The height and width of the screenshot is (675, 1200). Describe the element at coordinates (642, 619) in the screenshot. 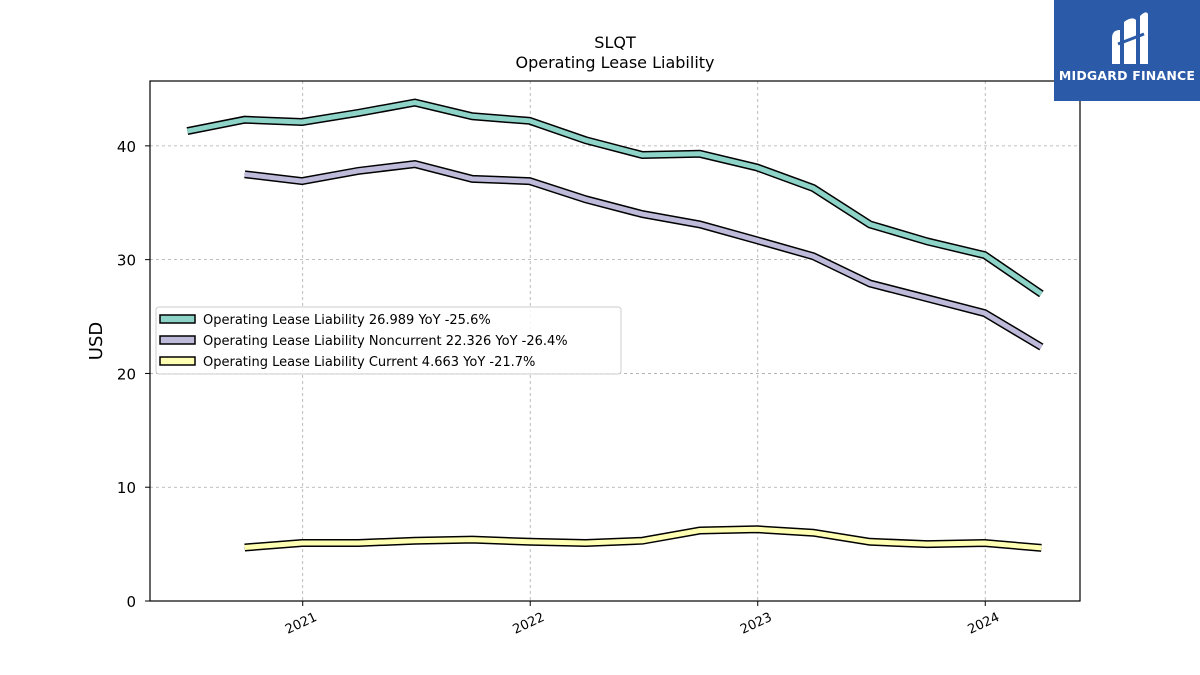

I see `x-axis: 2021 2022 2023 2024` at that location.